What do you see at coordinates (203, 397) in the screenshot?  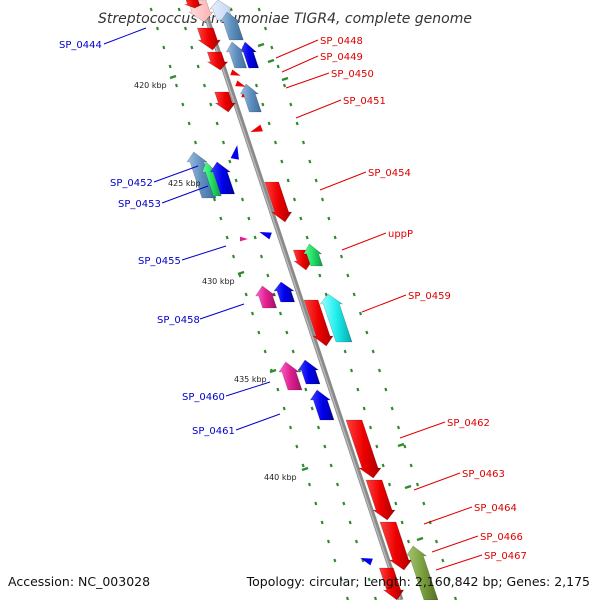 I see `gene-label-reverse: SP_0460` at bounding box center [203, 397].